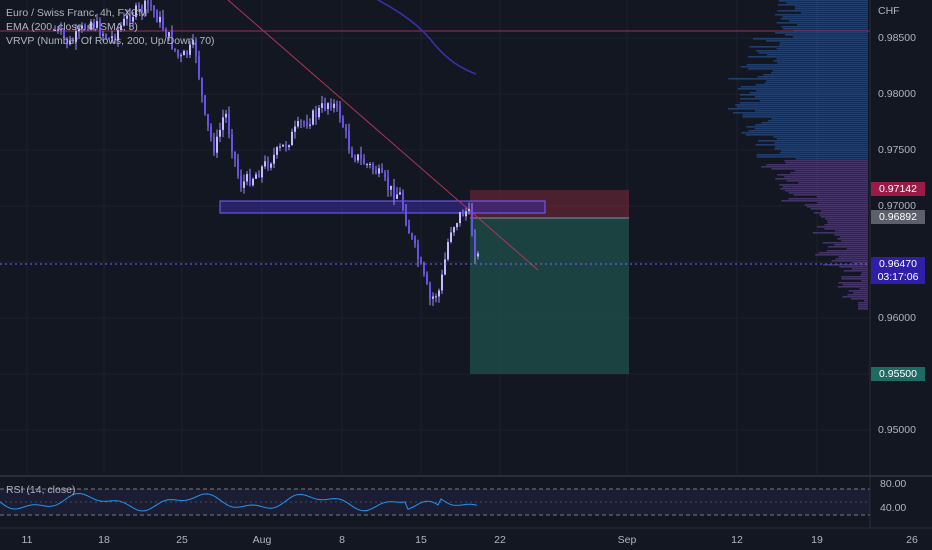 The width and height of the screenshot is (932, 550). Describe the element at coordinates (898, 189) in the screenshot. I see `stop-price-tag: 0.97142` at that location.